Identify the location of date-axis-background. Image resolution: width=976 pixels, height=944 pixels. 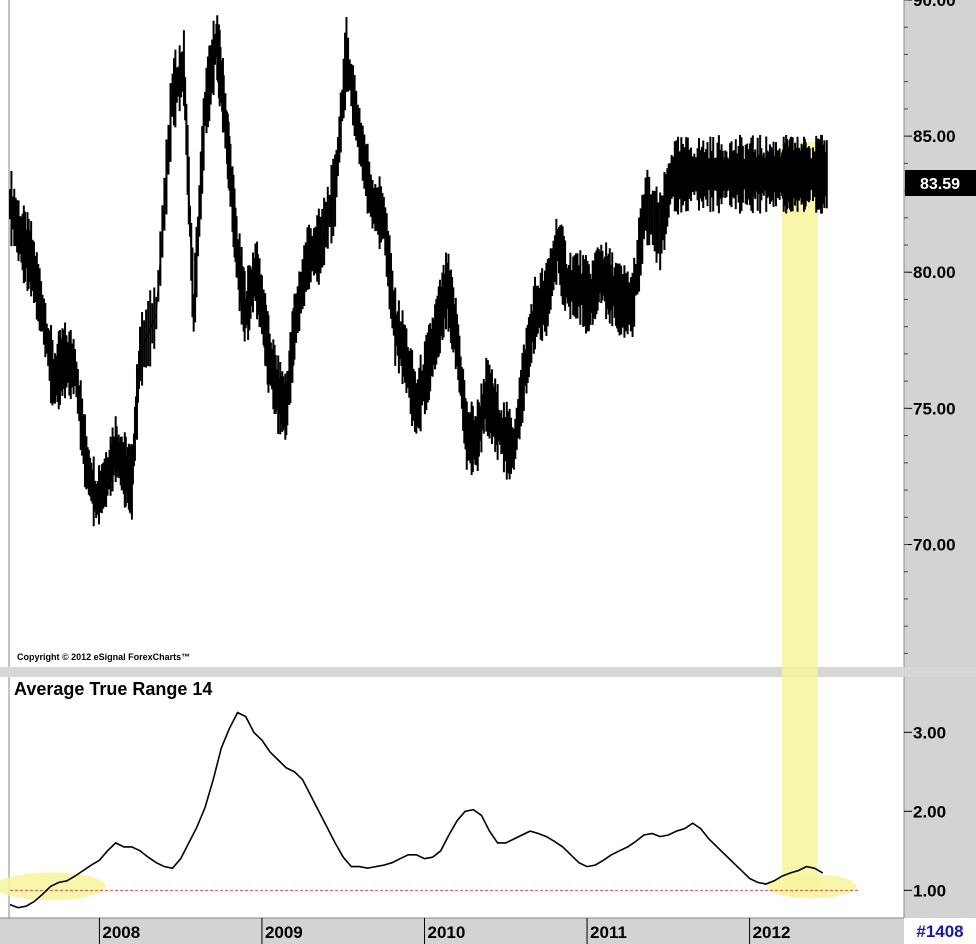
(452, 931).